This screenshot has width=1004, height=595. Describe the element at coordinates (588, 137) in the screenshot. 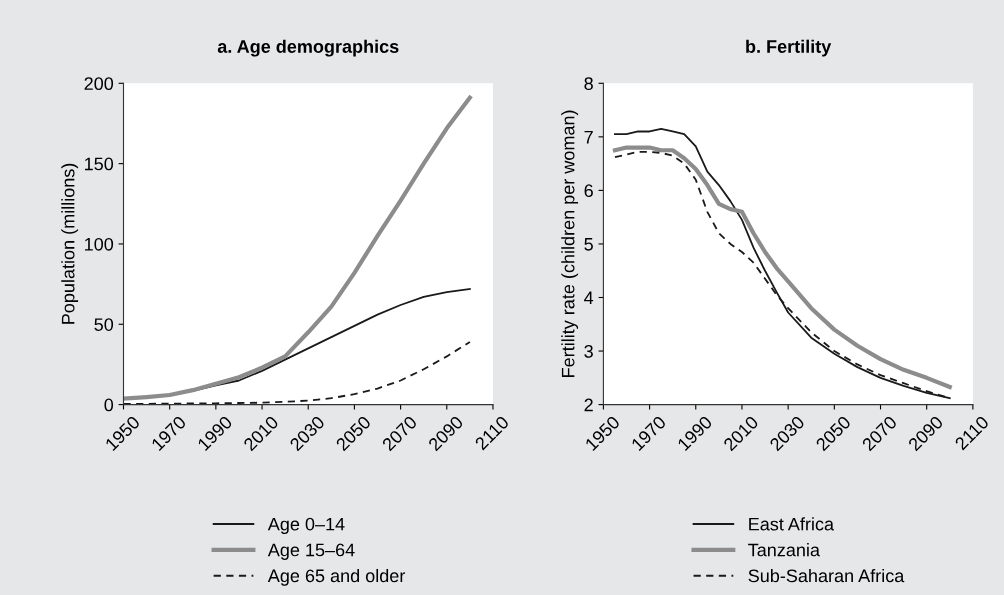

I see `y-tick-label: 7` at that location.